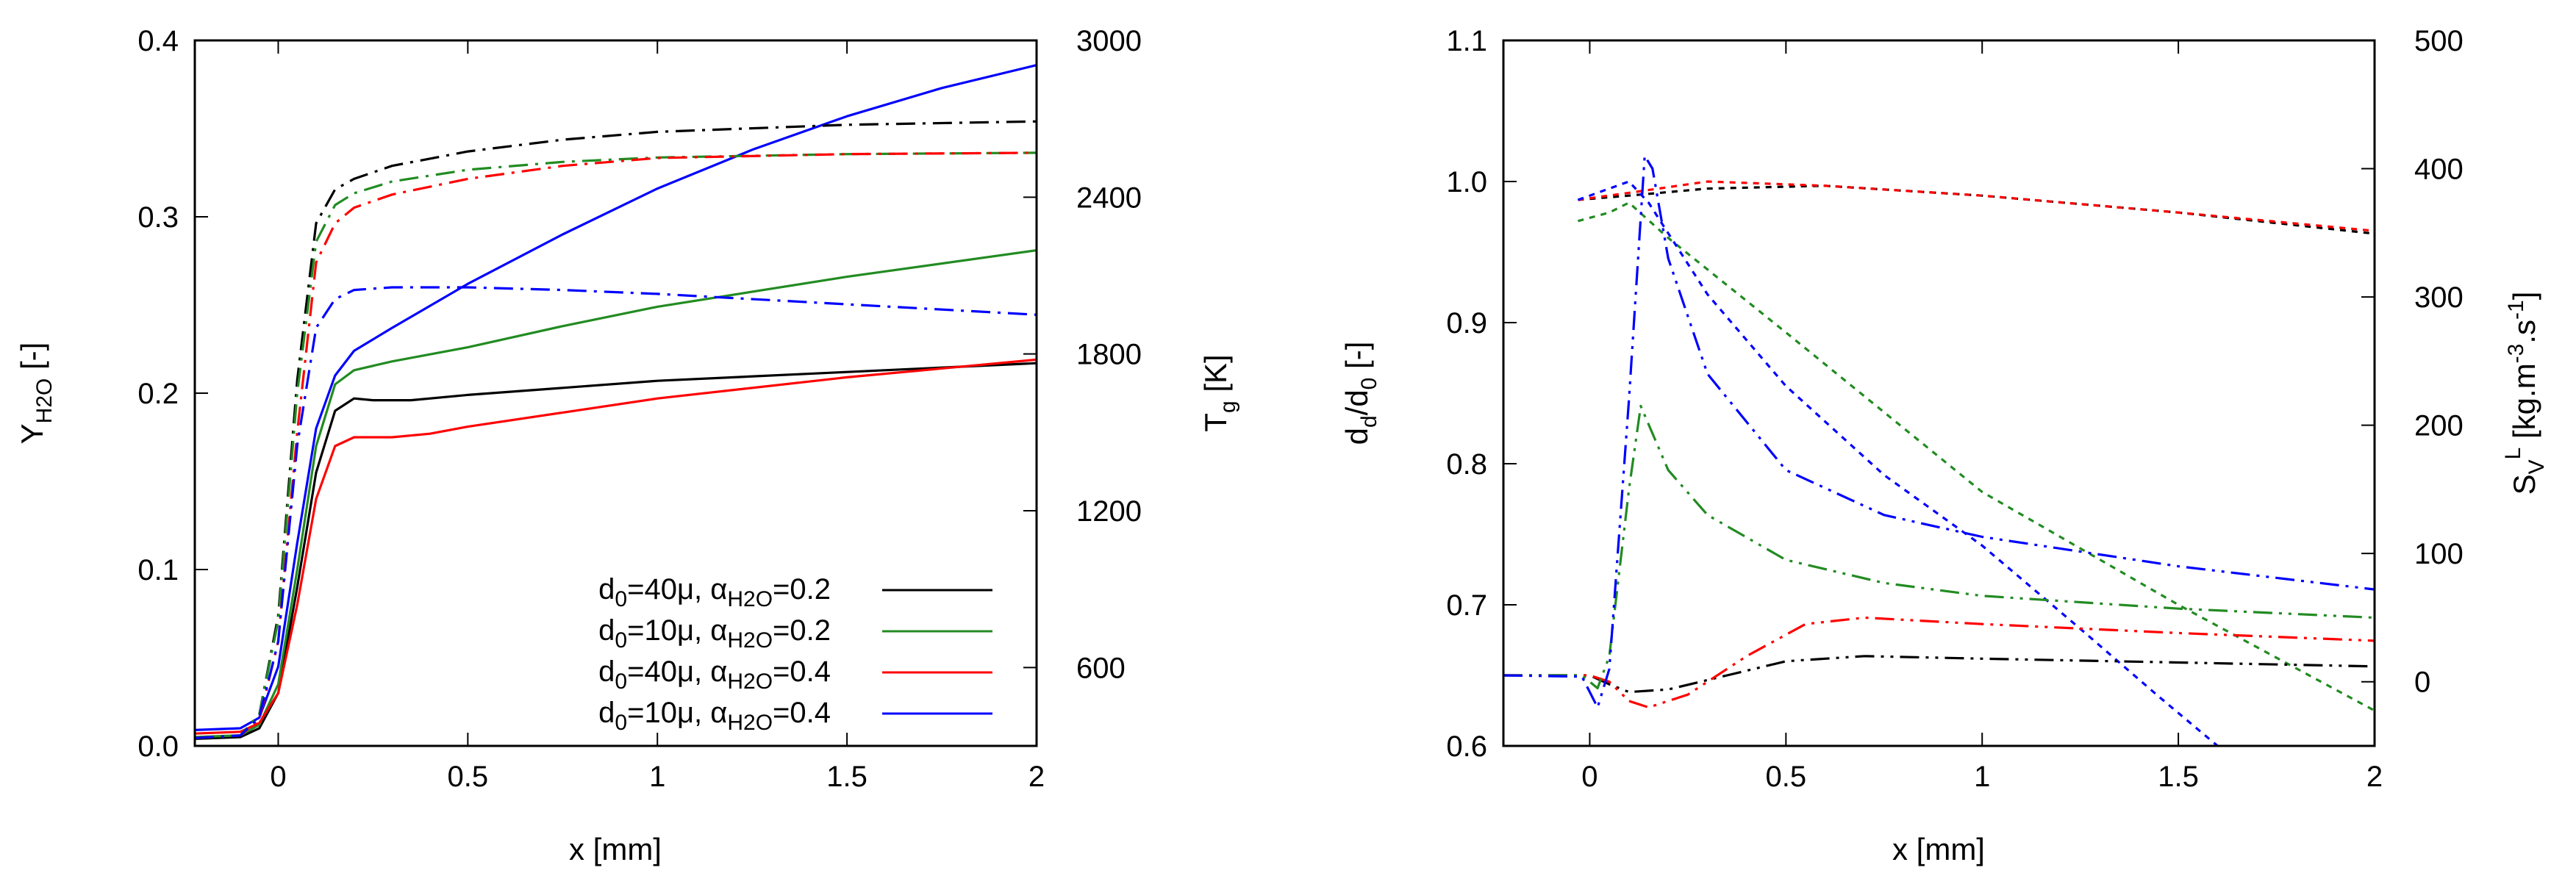  I want to click on left-y2-axis-label: Tg [K], so click(1219, 392).